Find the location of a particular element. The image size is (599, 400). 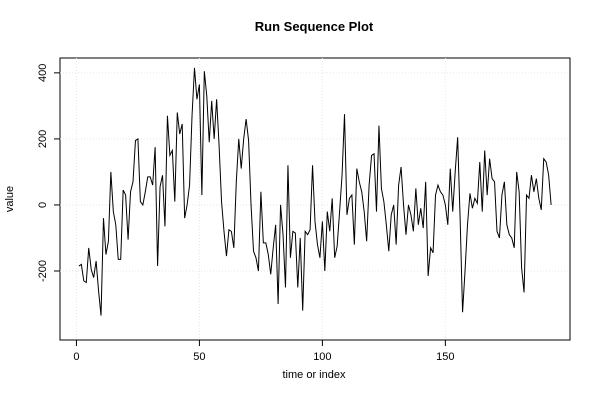

chart-title: Run Sequence Plot is located at coordinates (314, 26).